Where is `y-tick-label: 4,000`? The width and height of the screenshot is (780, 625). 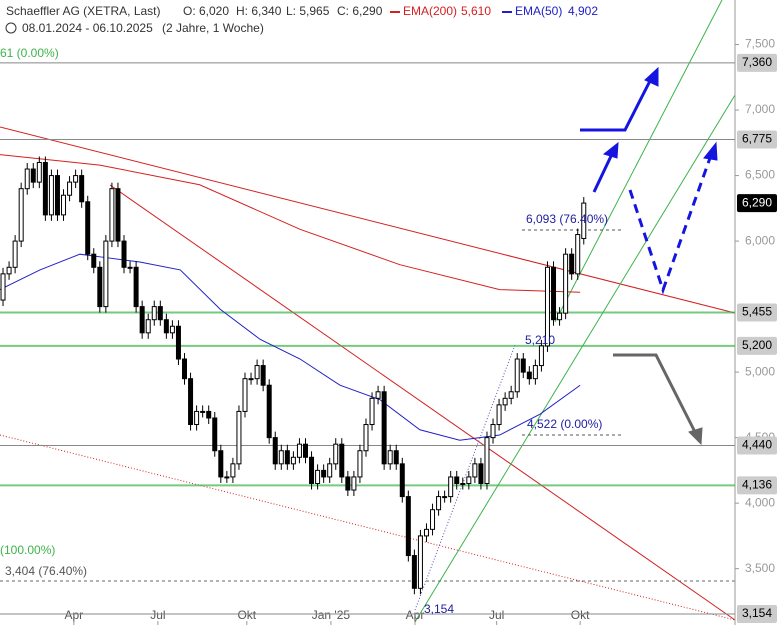
y-tick-label: 4,000 is located at coordinates (760, 502).